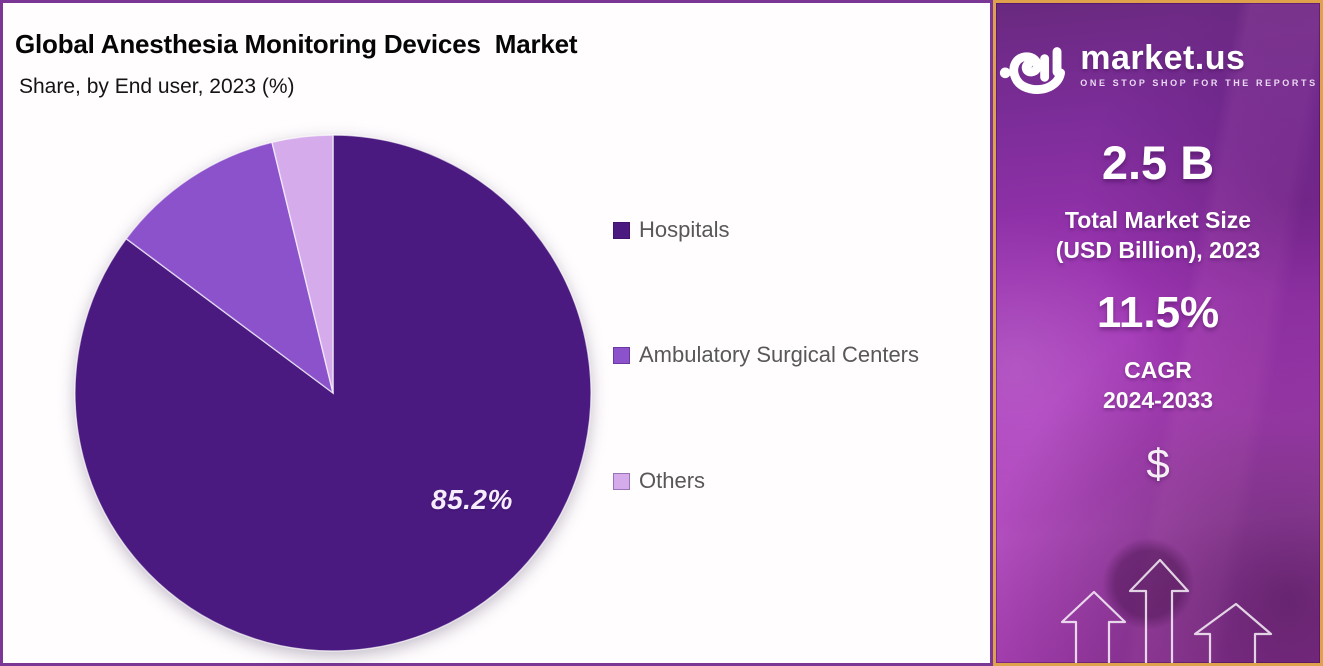  I want to click on brand-name: market.us, so click(1163, 57).